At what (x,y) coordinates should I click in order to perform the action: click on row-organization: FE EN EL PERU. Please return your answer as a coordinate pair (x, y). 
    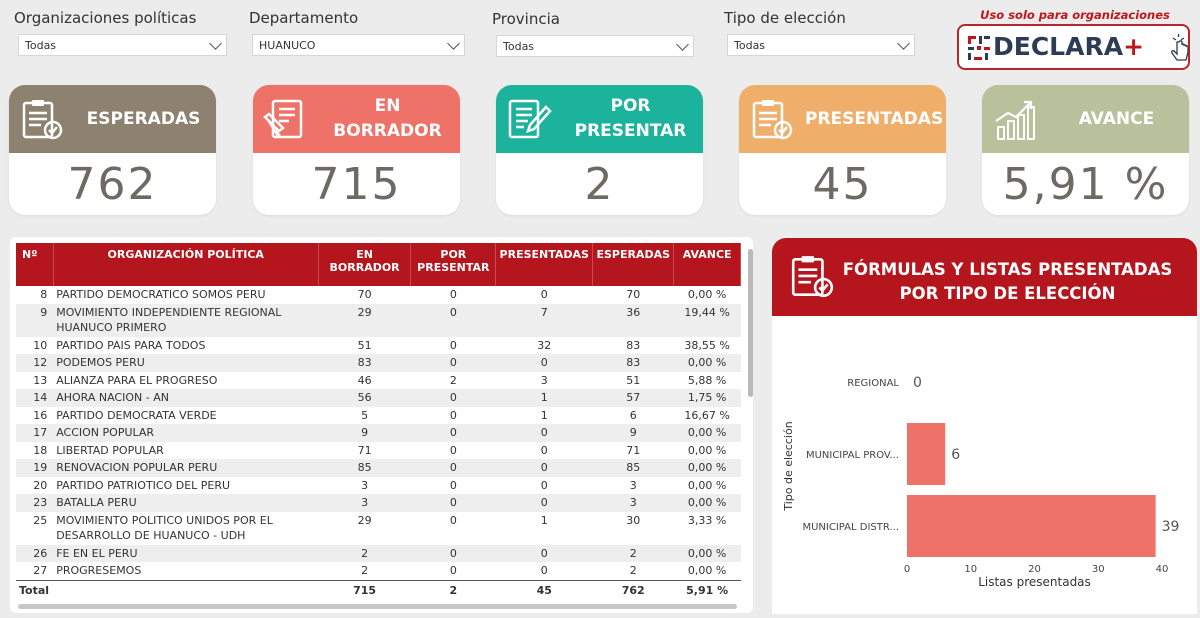
    Looking at the image, I should click on (186, 553).